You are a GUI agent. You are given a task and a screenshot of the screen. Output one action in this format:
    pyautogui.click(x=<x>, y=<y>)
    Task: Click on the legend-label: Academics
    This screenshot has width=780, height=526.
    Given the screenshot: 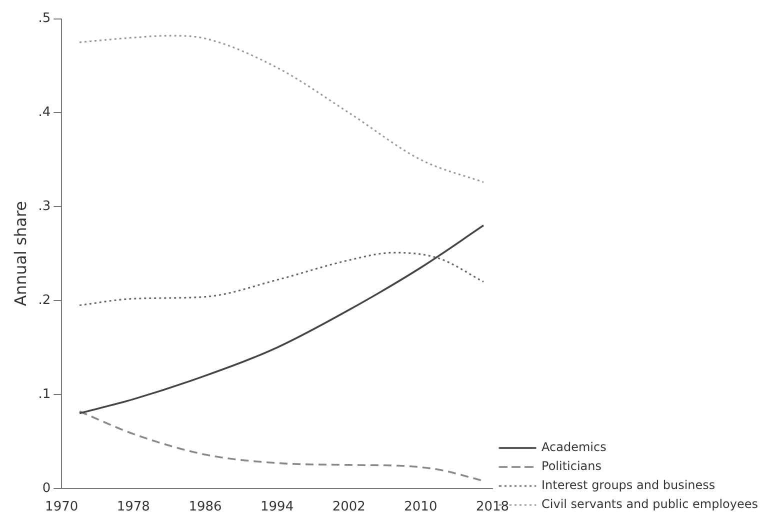 What is the action you would take?
    pyautogui.click(x=574, y=447)
    